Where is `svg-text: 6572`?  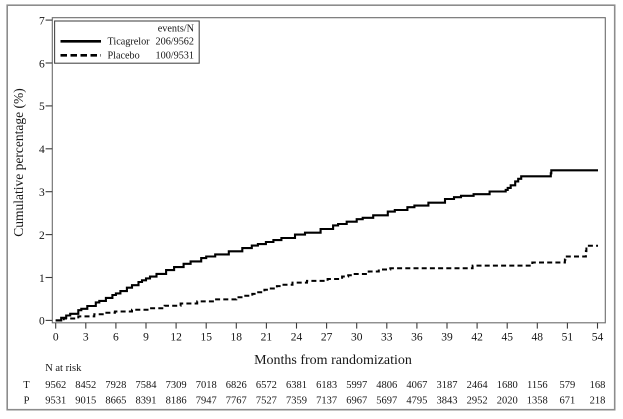 svg-text: 6572 is located at coordinates (266, 385).